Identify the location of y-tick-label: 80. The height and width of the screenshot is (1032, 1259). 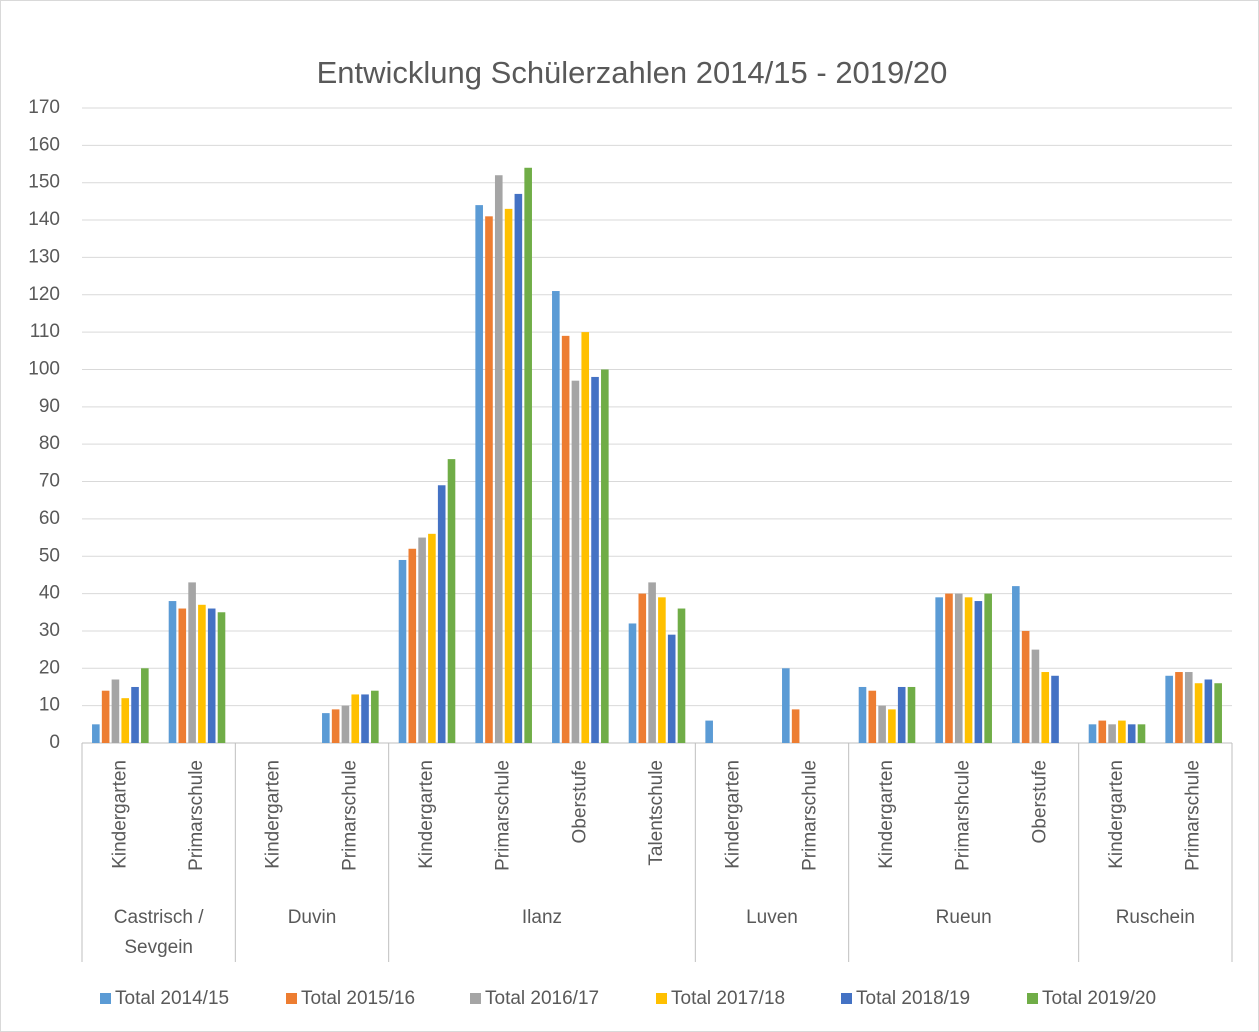
(49, 443).